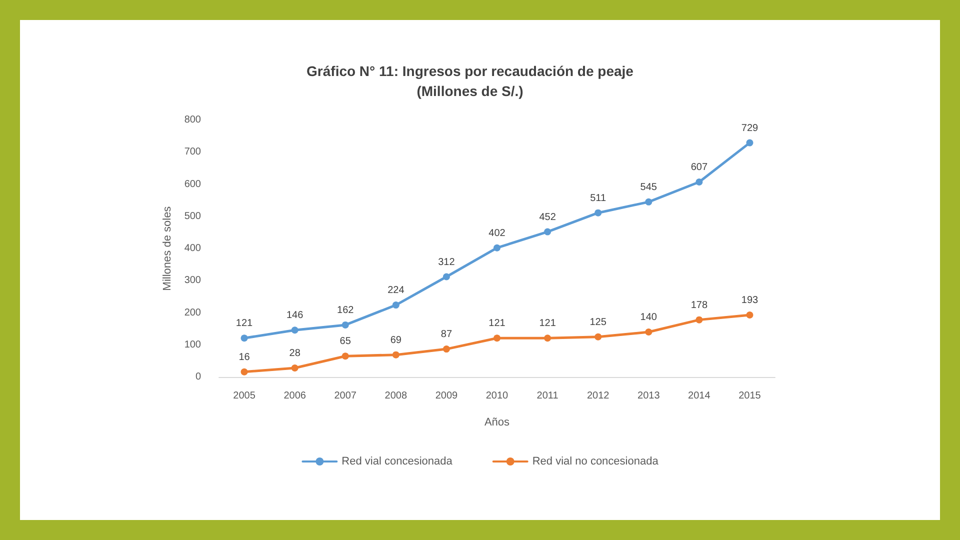  What do you see at coordinates (244, 396) in the screenshot?
I see `x-tick-label: 2005` at bounding box center [244, 396].